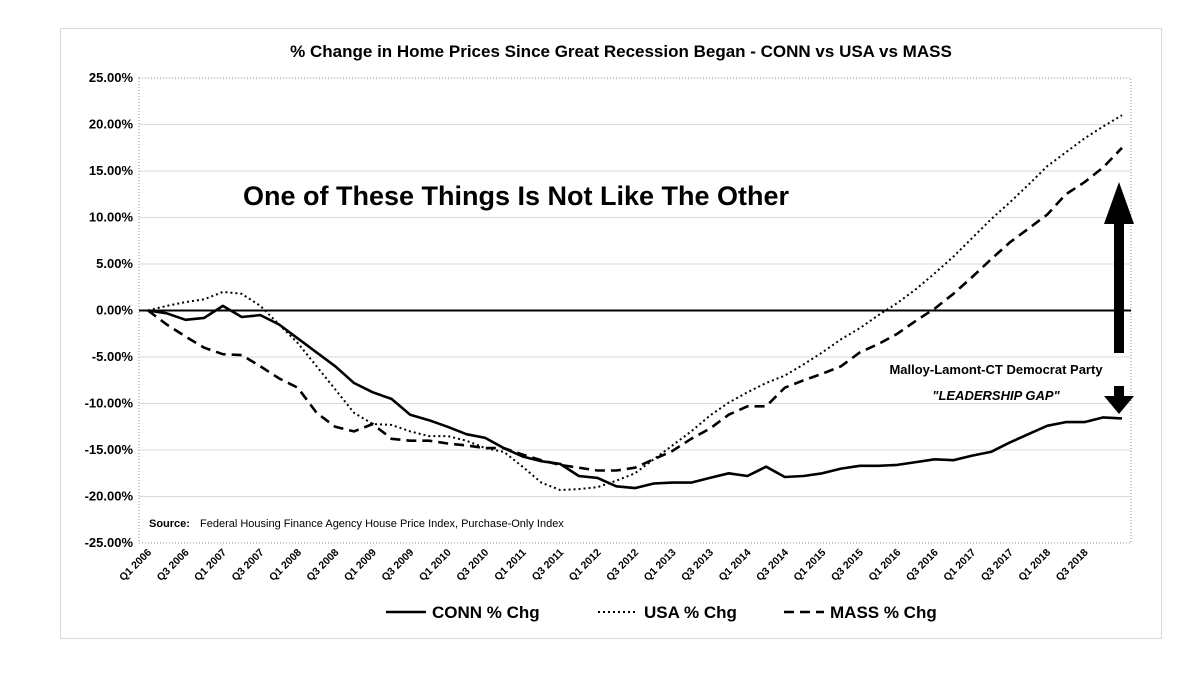 Image resolution: width=1200 pixels, height=677 pixels. What do you see at coordinates (697, 565) in the screenshot?
I see `x-tick-label: Q3 2013` at bounding box center [697, 565].